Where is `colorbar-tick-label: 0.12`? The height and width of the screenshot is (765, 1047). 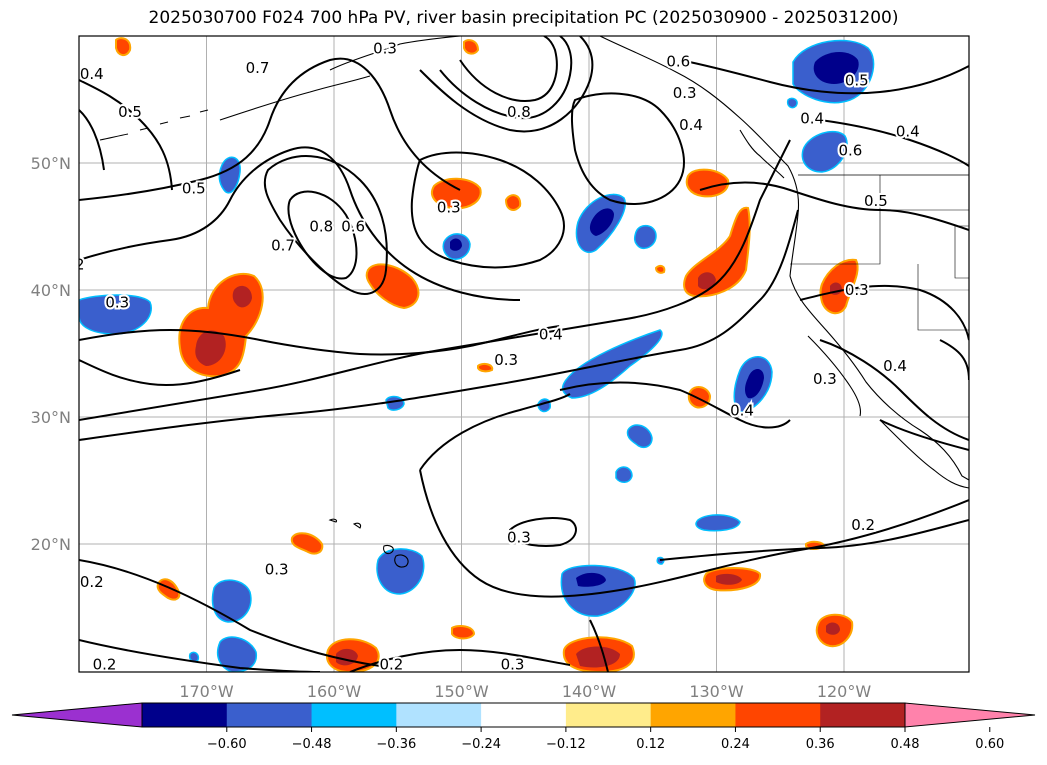 colorbar-tick-label: 0.12 is located at coordinates (650, 744).